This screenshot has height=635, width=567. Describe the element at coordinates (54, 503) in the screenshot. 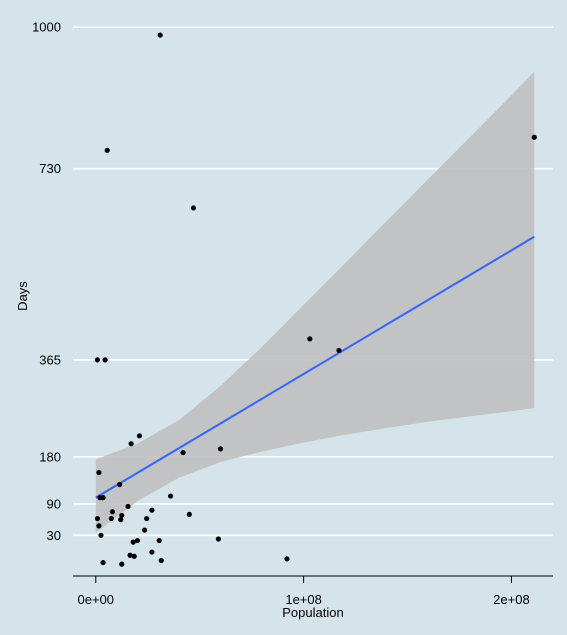

I see `y-tick-label: 90` at that location.